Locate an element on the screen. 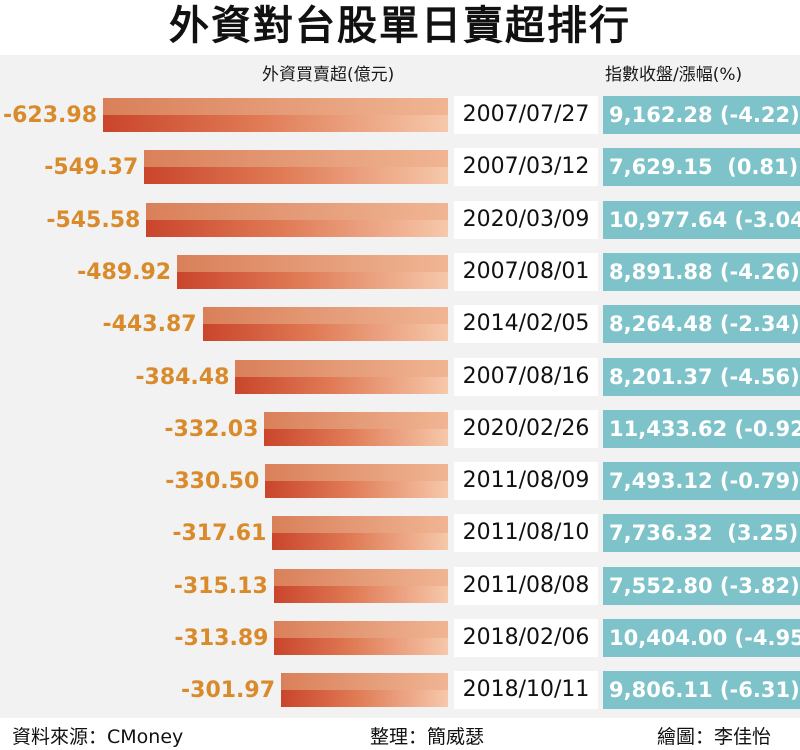 The image size is (800, 750). bar-value-label: -545.58 is located at coordinates (93, 220).